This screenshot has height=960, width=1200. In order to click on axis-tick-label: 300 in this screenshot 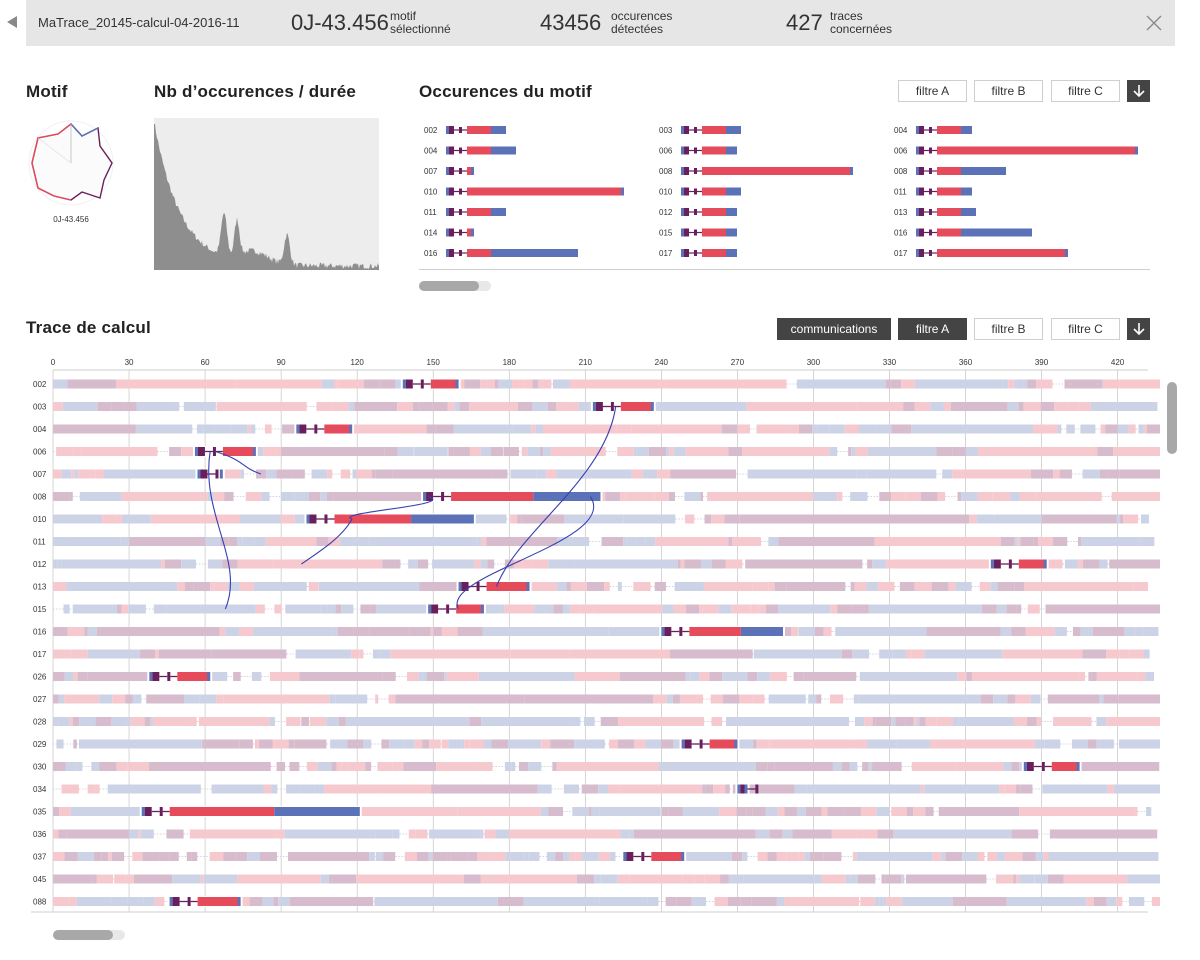, I will do `click(814, 362)`.